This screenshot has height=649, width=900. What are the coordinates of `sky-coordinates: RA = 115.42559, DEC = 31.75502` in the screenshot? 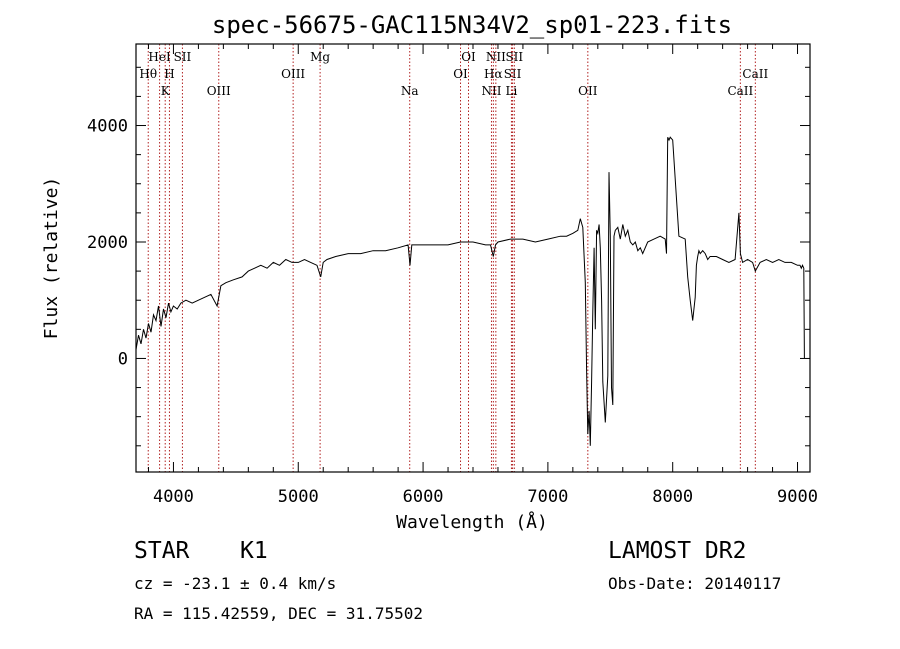 It's located at (278, 613).